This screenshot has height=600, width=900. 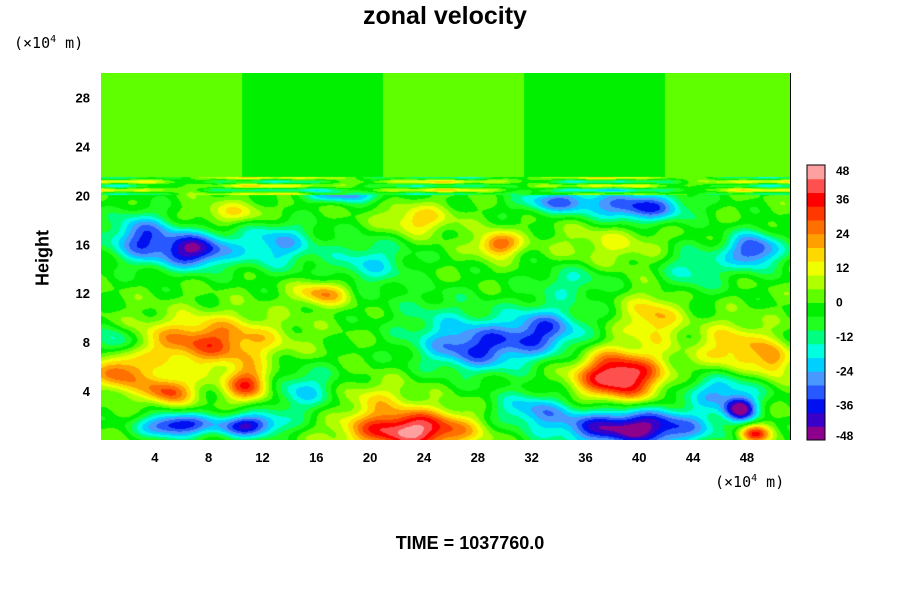 What do you see at coordinates (86, 342) in the screenshot?
I see `y-tick-label: 8` at bounding box center [86, 342].